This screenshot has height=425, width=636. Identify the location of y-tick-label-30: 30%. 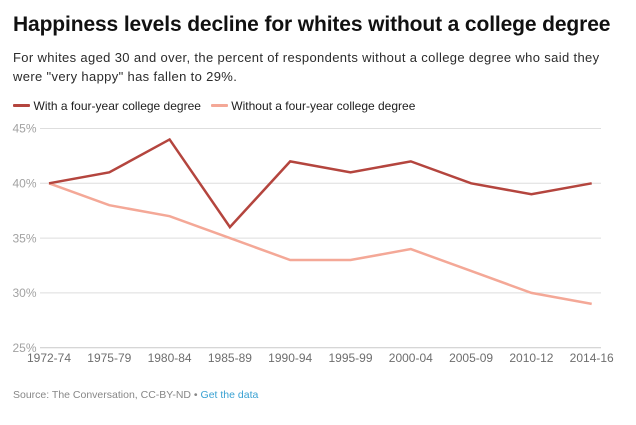
(24, 293).